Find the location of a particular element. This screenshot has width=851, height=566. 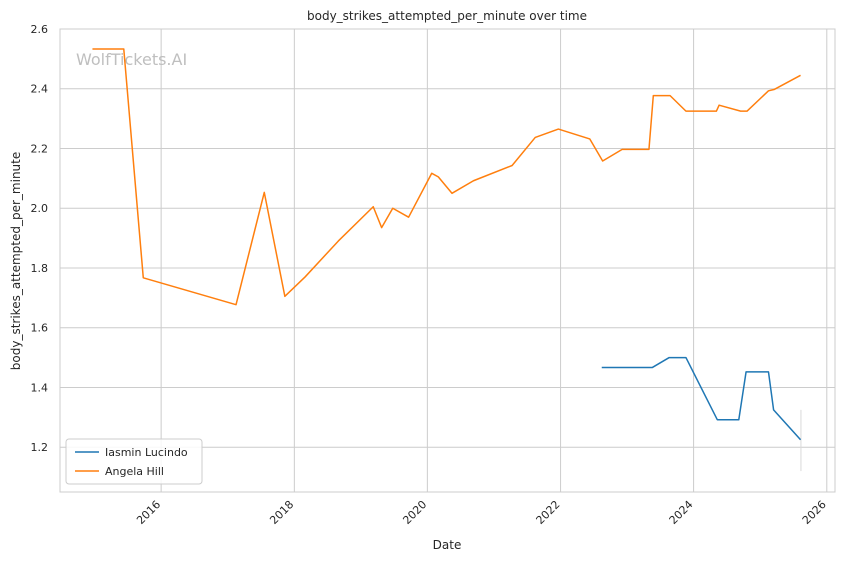

y-tick-label: 2.0 is located at coordinates (40, 208).